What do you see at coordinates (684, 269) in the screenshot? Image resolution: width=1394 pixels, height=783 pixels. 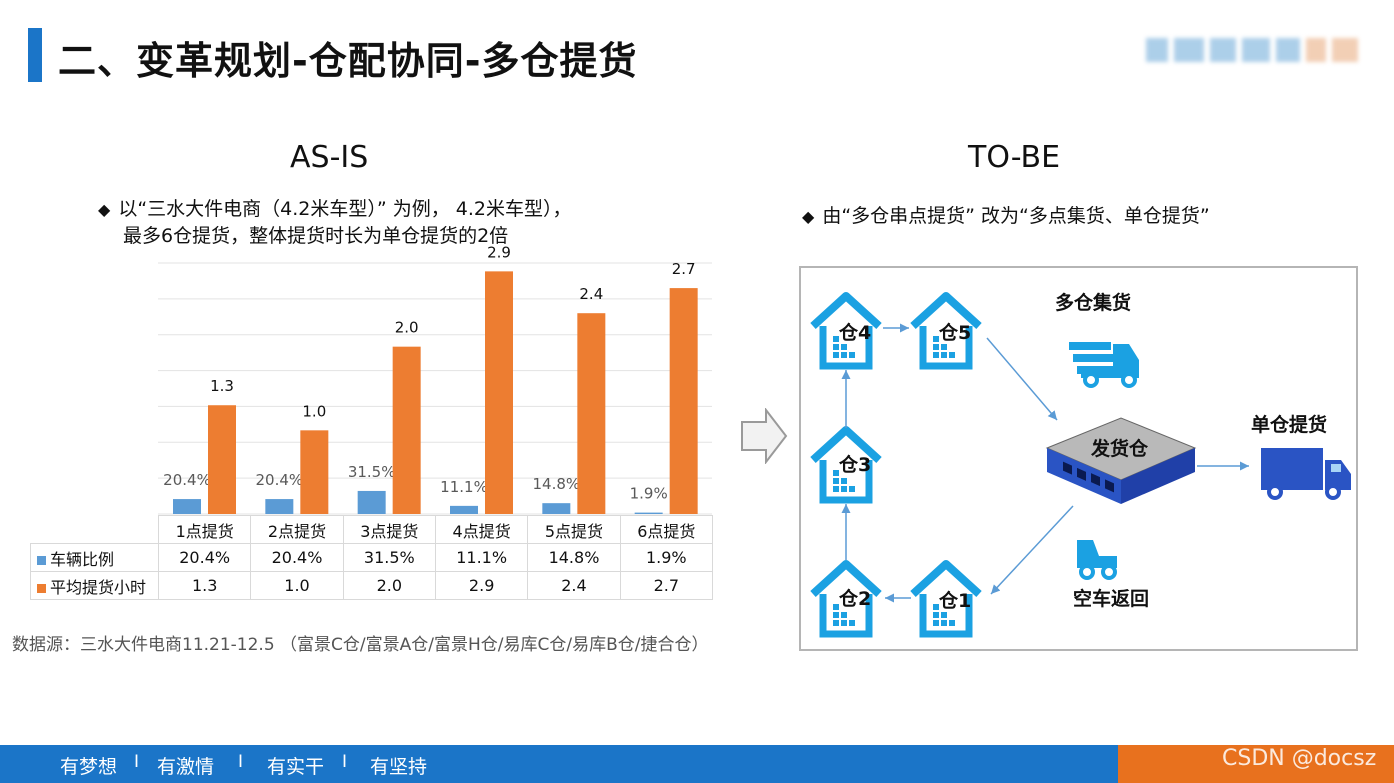 I see `data-label-hours: 2.7` at bounding box center [684, 269].